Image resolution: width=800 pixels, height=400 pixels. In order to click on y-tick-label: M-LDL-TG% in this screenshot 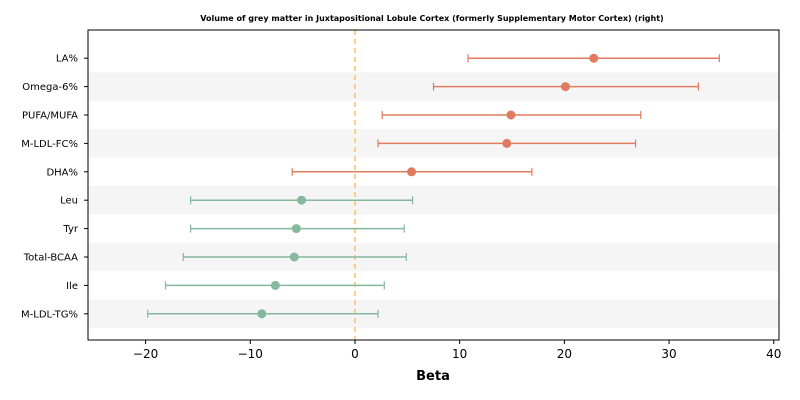, I will do `click(49, 314)`.